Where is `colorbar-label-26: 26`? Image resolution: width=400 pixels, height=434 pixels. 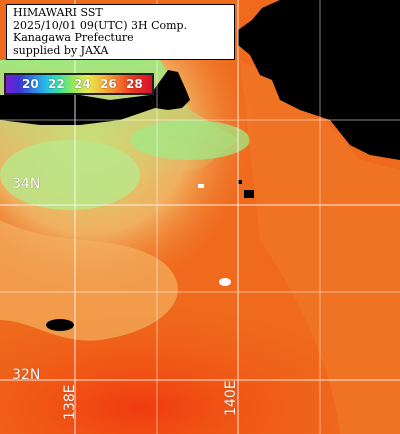
colorbar-label-26: 26 is located at coordinates (108, 84).